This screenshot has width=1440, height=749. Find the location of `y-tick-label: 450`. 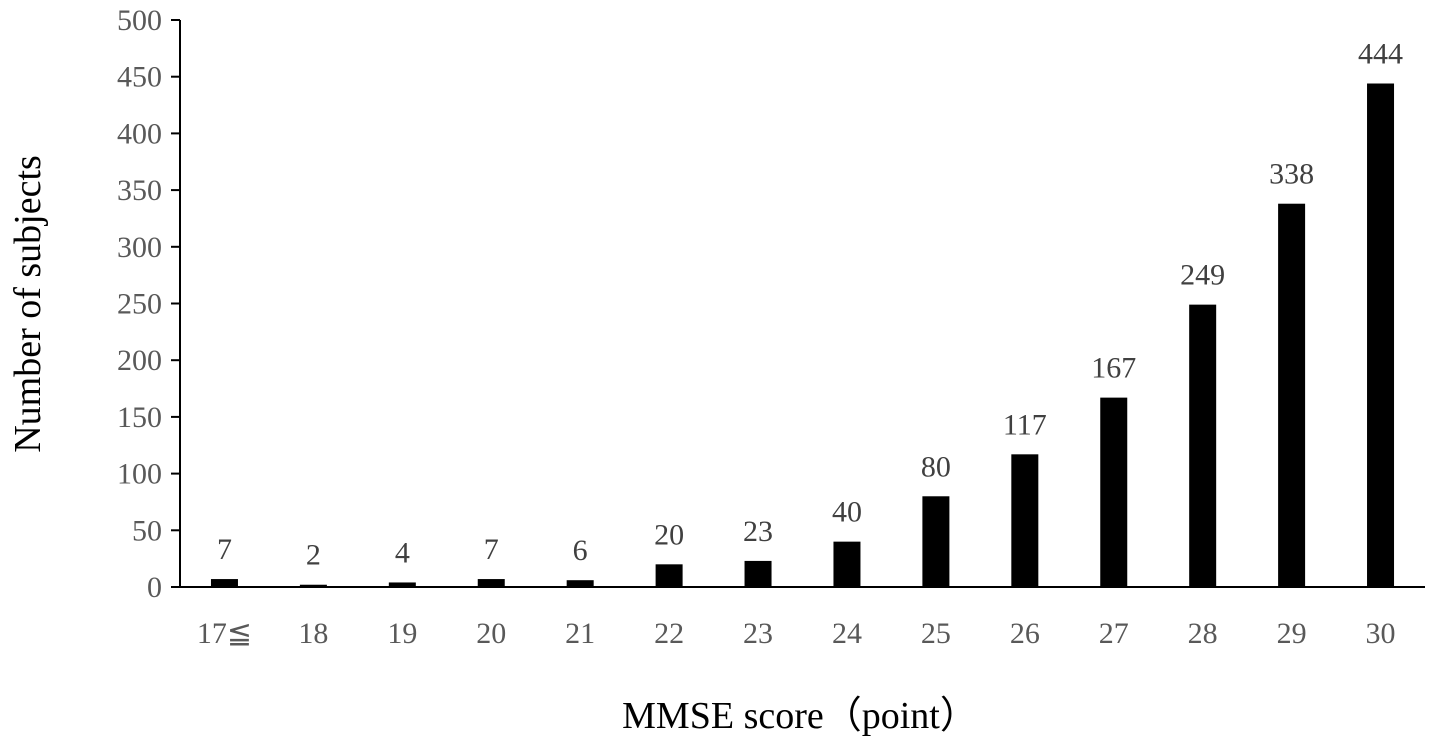

y-tick-label: 450 is located at coordinates (139, 77).